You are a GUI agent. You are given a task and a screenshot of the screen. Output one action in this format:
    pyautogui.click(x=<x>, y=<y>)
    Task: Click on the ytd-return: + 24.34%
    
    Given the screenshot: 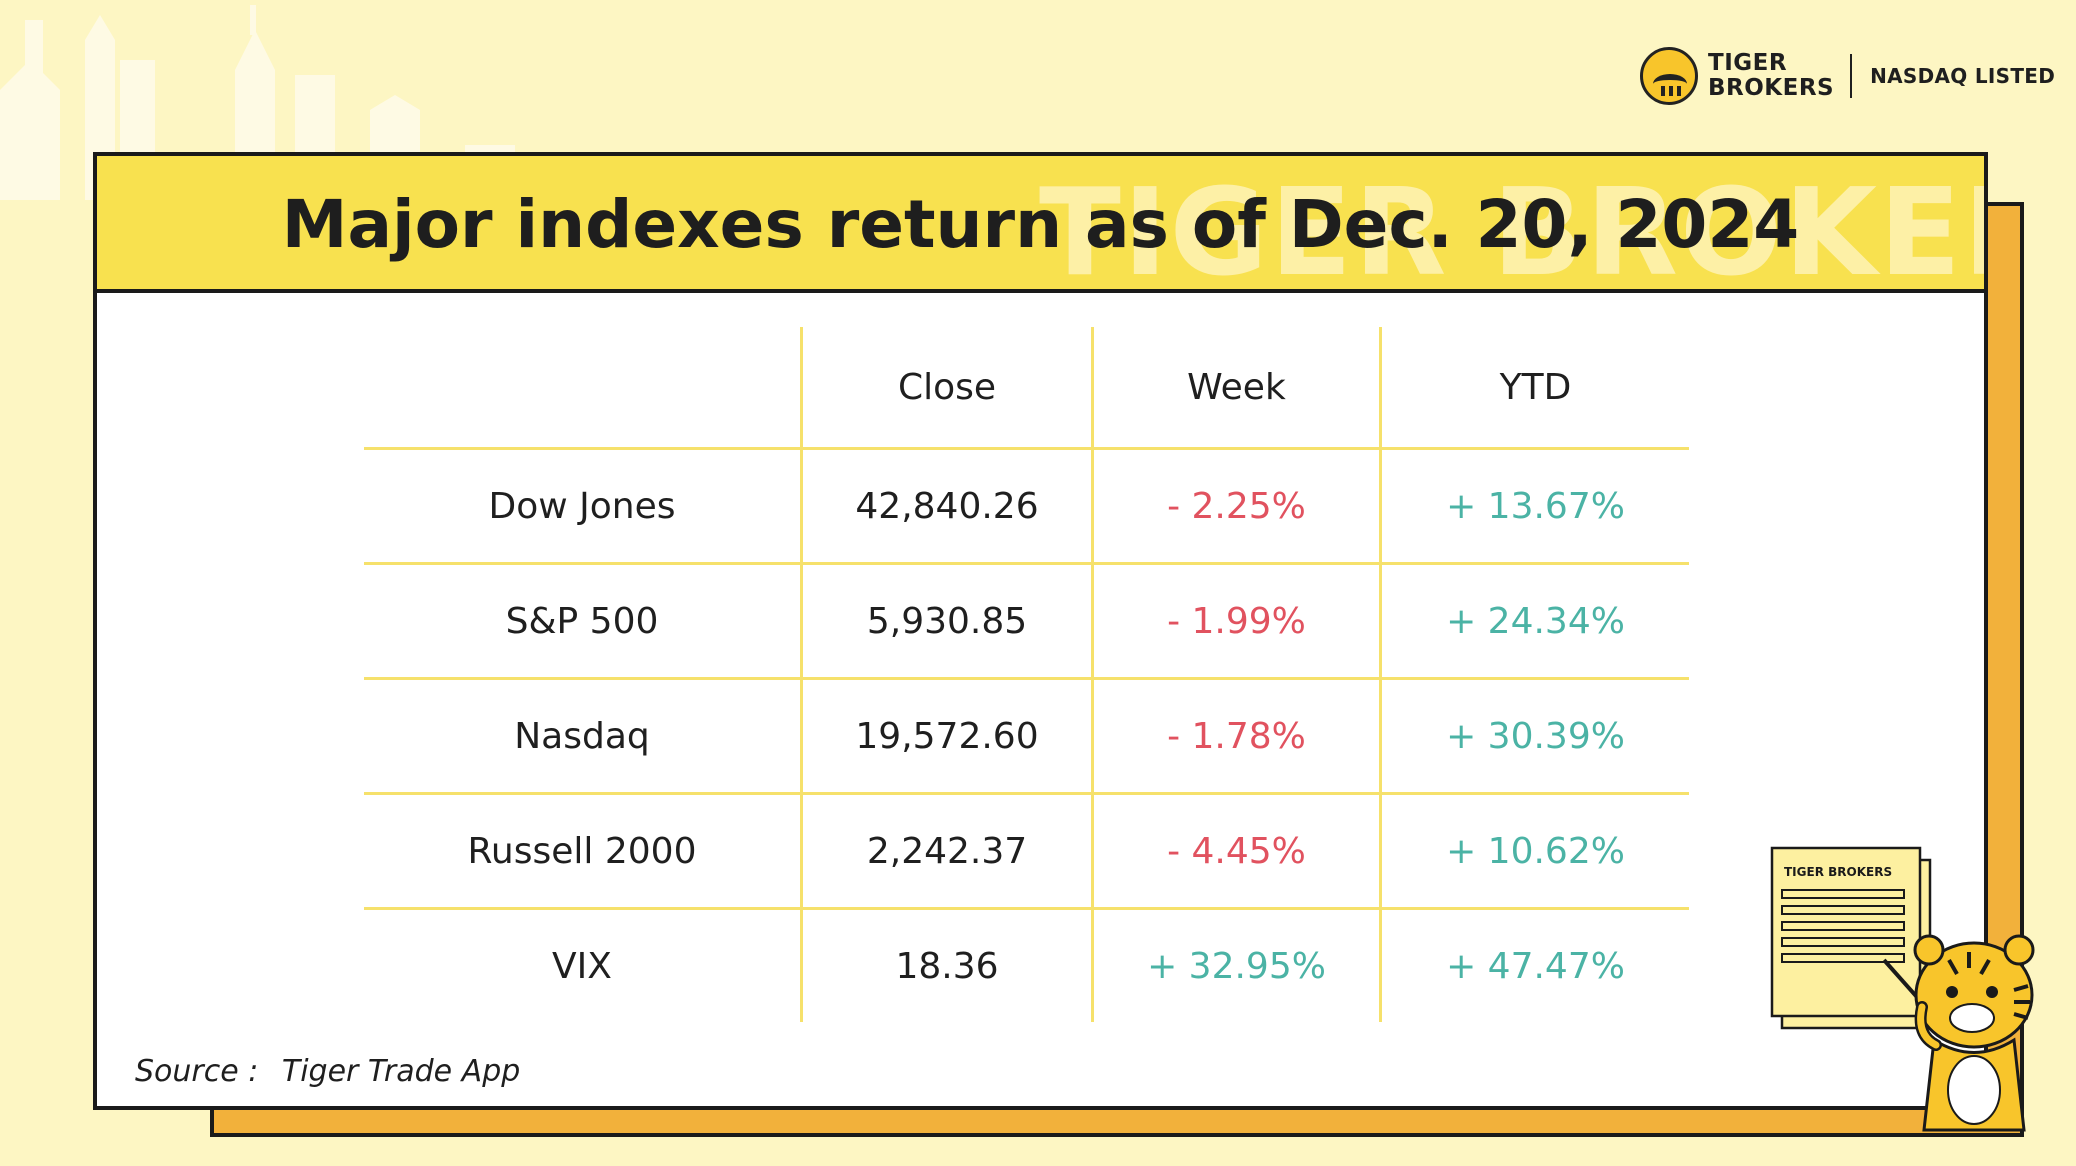 What is the action you would take?
    pyautogui.click(x=1534, y=621)
    